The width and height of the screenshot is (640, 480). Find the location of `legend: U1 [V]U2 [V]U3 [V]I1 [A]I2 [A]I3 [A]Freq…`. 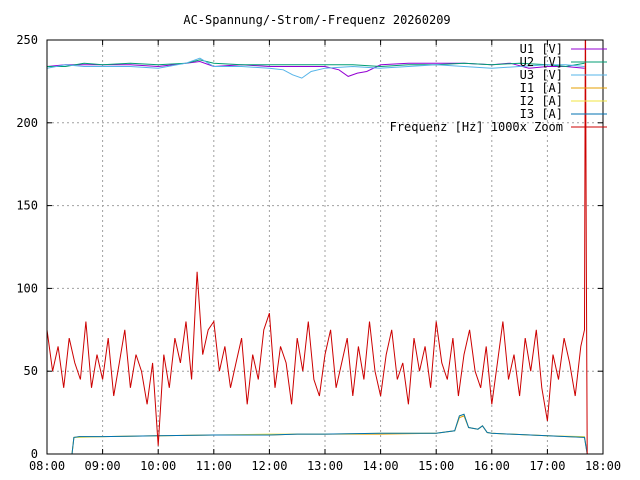

legend: U1 [V]U2 [V]U3 [V]I1 [A]I2 [A]I3 [A]Freq… is located at coordinates (498, 88).